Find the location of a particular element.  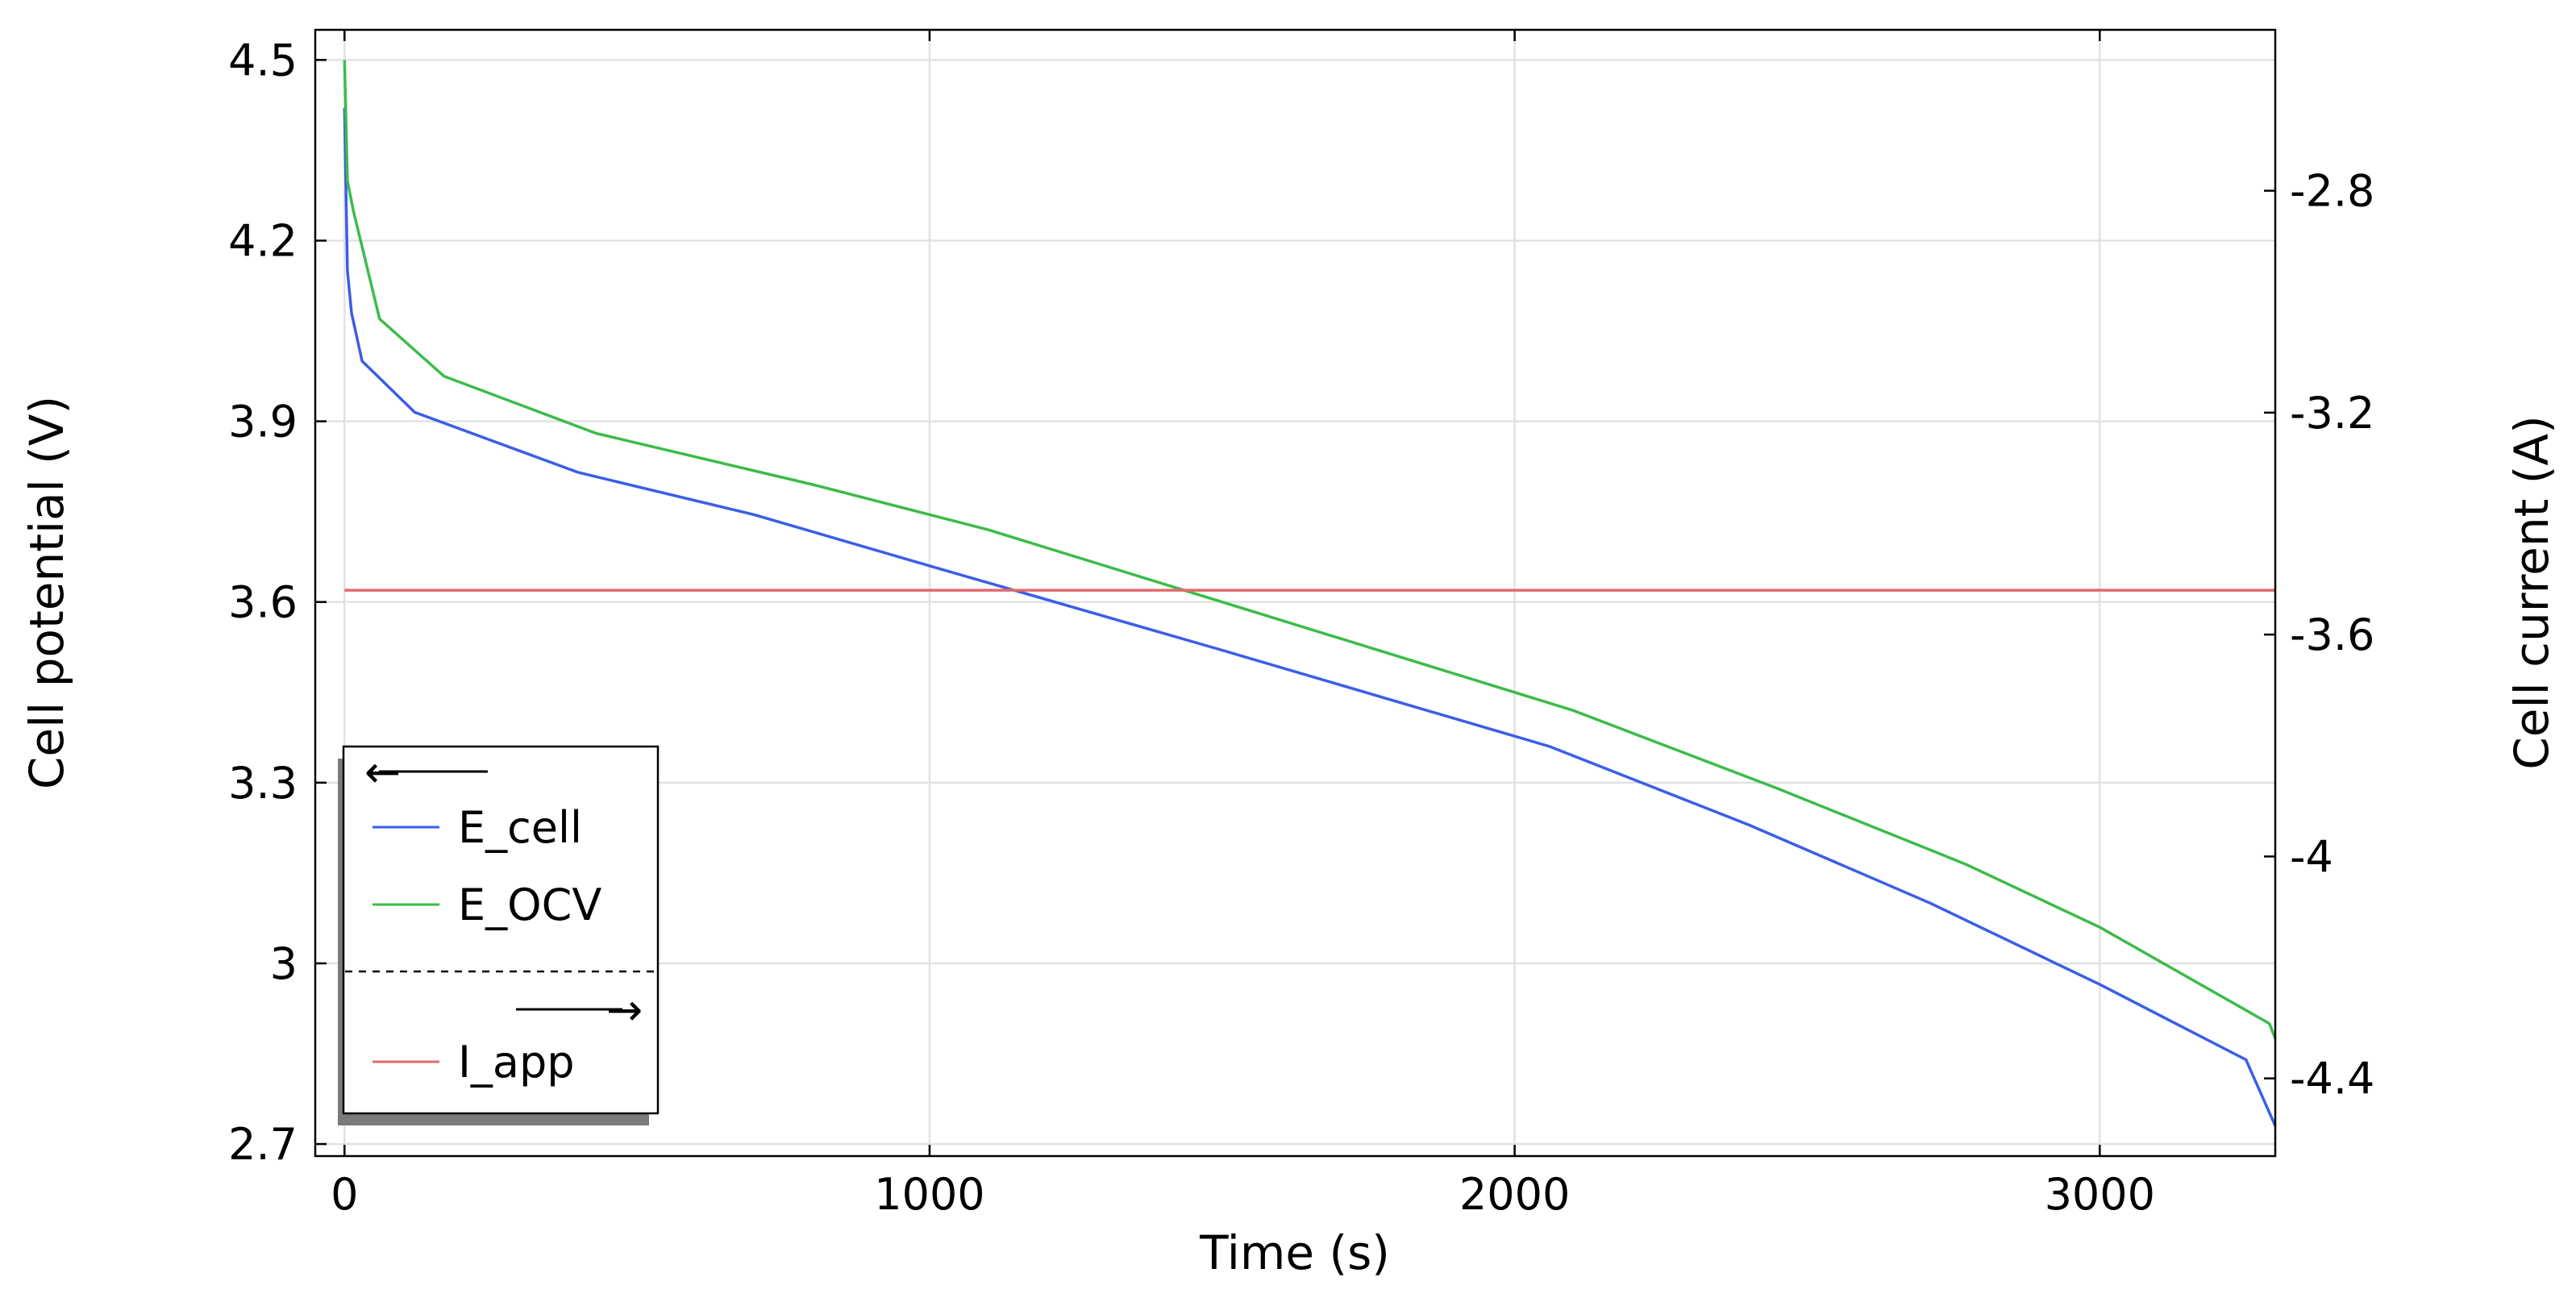

y2-tick-label: -3.2 is located at coordinates (2332, 413).